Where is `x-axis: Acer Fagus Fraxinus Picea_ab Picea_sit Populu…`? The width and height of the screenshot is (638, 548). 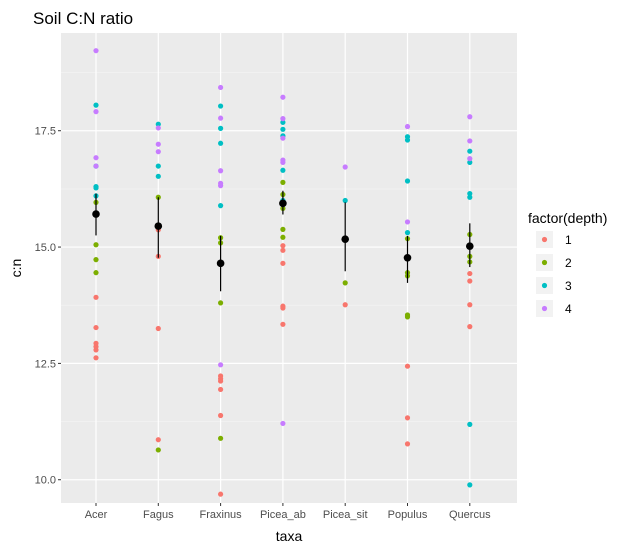
x-axis: Acer Fagus Fraxinus Picea_ab Picea_sit Populu… is located at coordinates (288, 512).